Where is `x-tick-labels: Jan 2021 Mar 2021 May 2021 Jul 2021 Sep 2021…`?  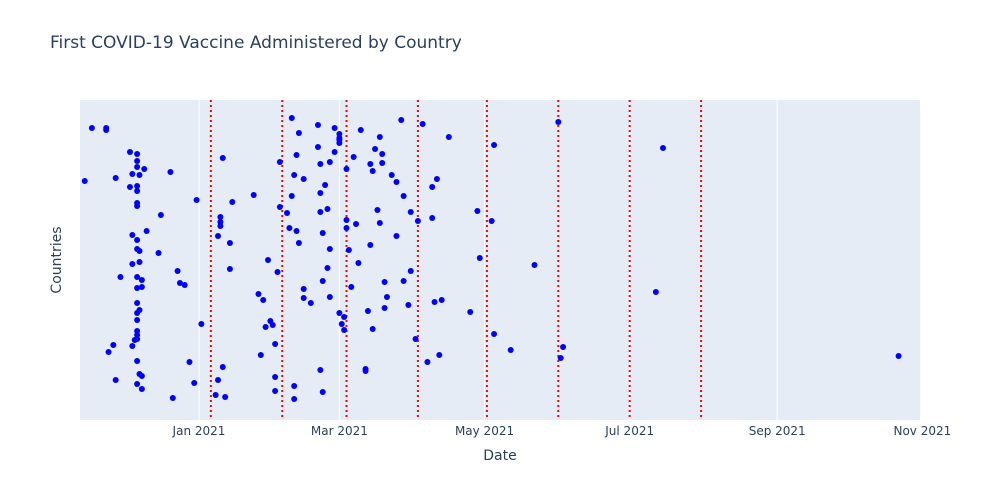
x-tick-labels: Jan 2021 Mar 2021 May 2021 Jul 2021 Sep 2021… is located at coordinates (562, 431).